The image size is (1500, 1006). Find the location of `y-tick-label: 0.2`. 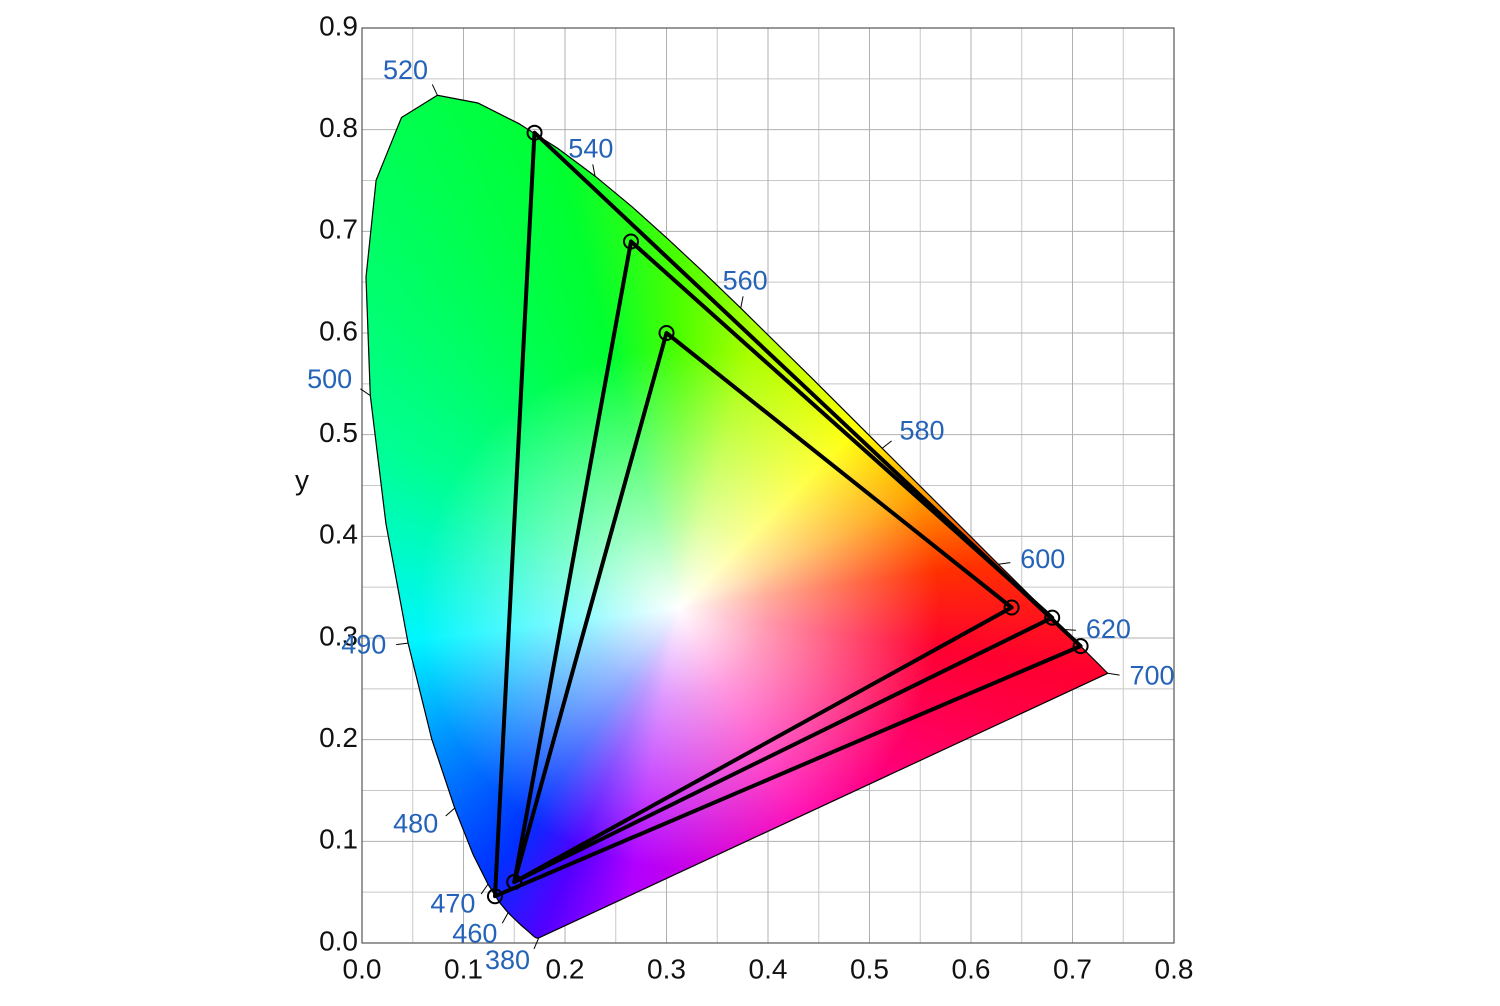

y-tick-label: 0.2 is located at coordinates (338, 737).